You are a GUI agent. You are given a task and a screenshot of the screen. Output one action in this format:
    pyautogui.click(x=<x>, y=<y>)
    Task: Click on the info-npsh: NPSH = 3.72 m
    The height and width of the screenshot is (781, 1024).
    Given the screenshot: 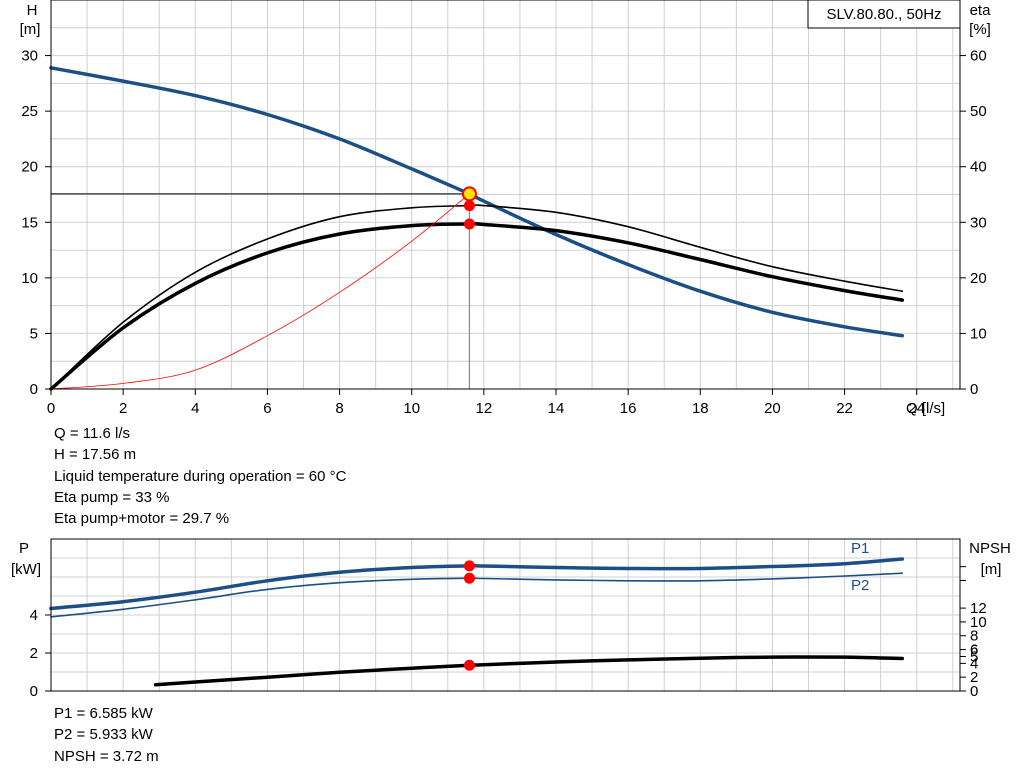 What is the action you would take?
    pyautogui.click(x=106, y=756)
    